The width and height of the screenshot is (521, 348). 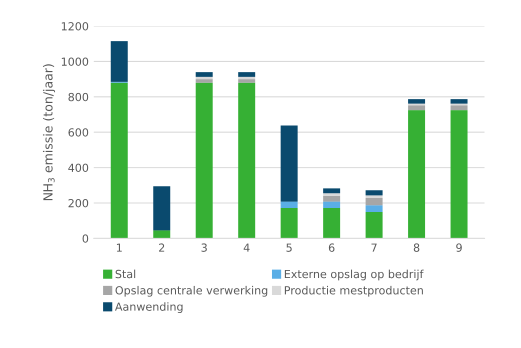 I want to click on legend-label: Productie mestproducten, so click(x=353, y=291).